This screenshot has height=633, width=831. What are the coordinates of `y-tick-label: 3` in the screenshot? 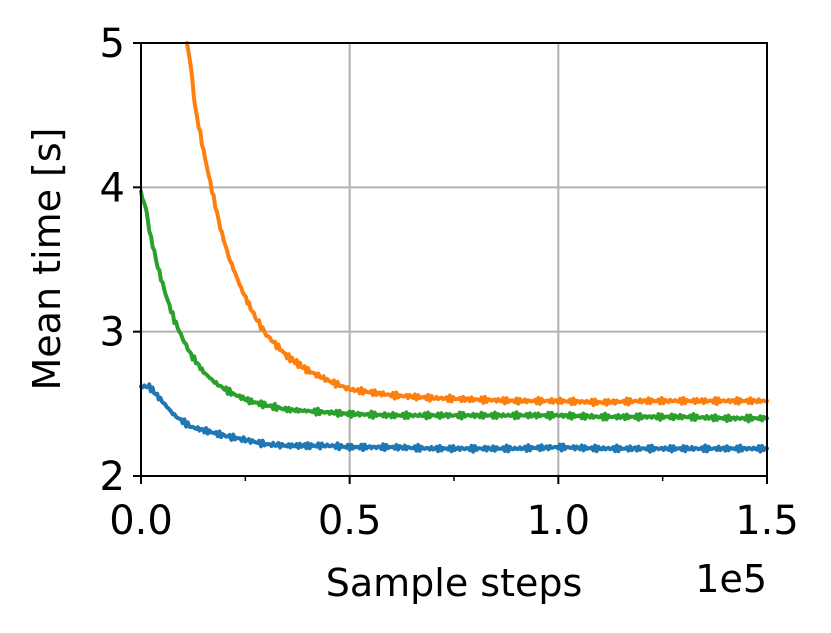 It's located at (112, 333).